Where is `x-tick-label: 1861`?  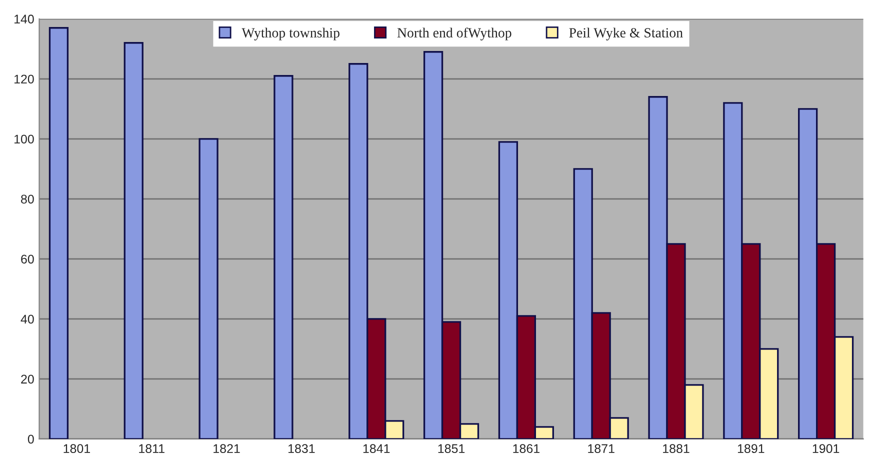
x-tick-label: 1861 is located at coordinates (526, 449).